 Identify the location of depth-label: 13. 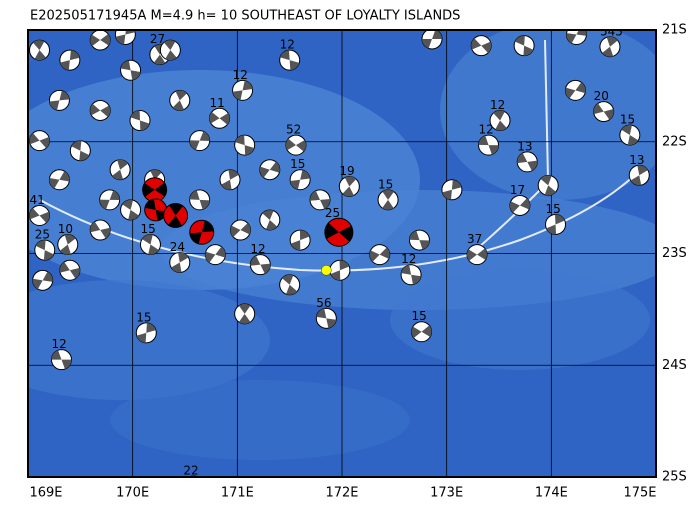
(636, 160).